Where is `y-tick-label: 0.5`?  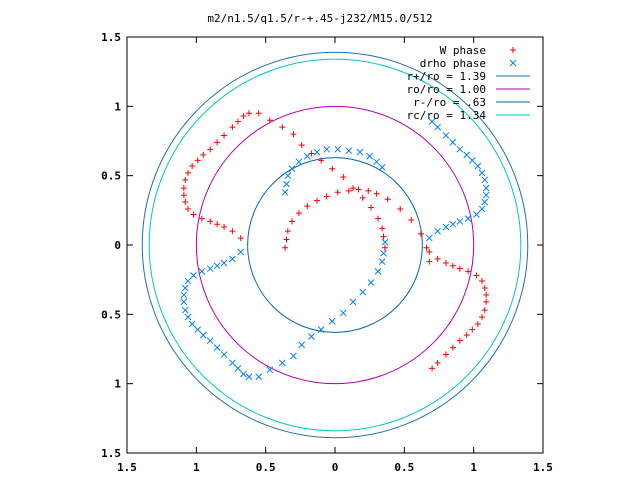
y-tick-label: 0.5 is located at coordinates (111, 176).